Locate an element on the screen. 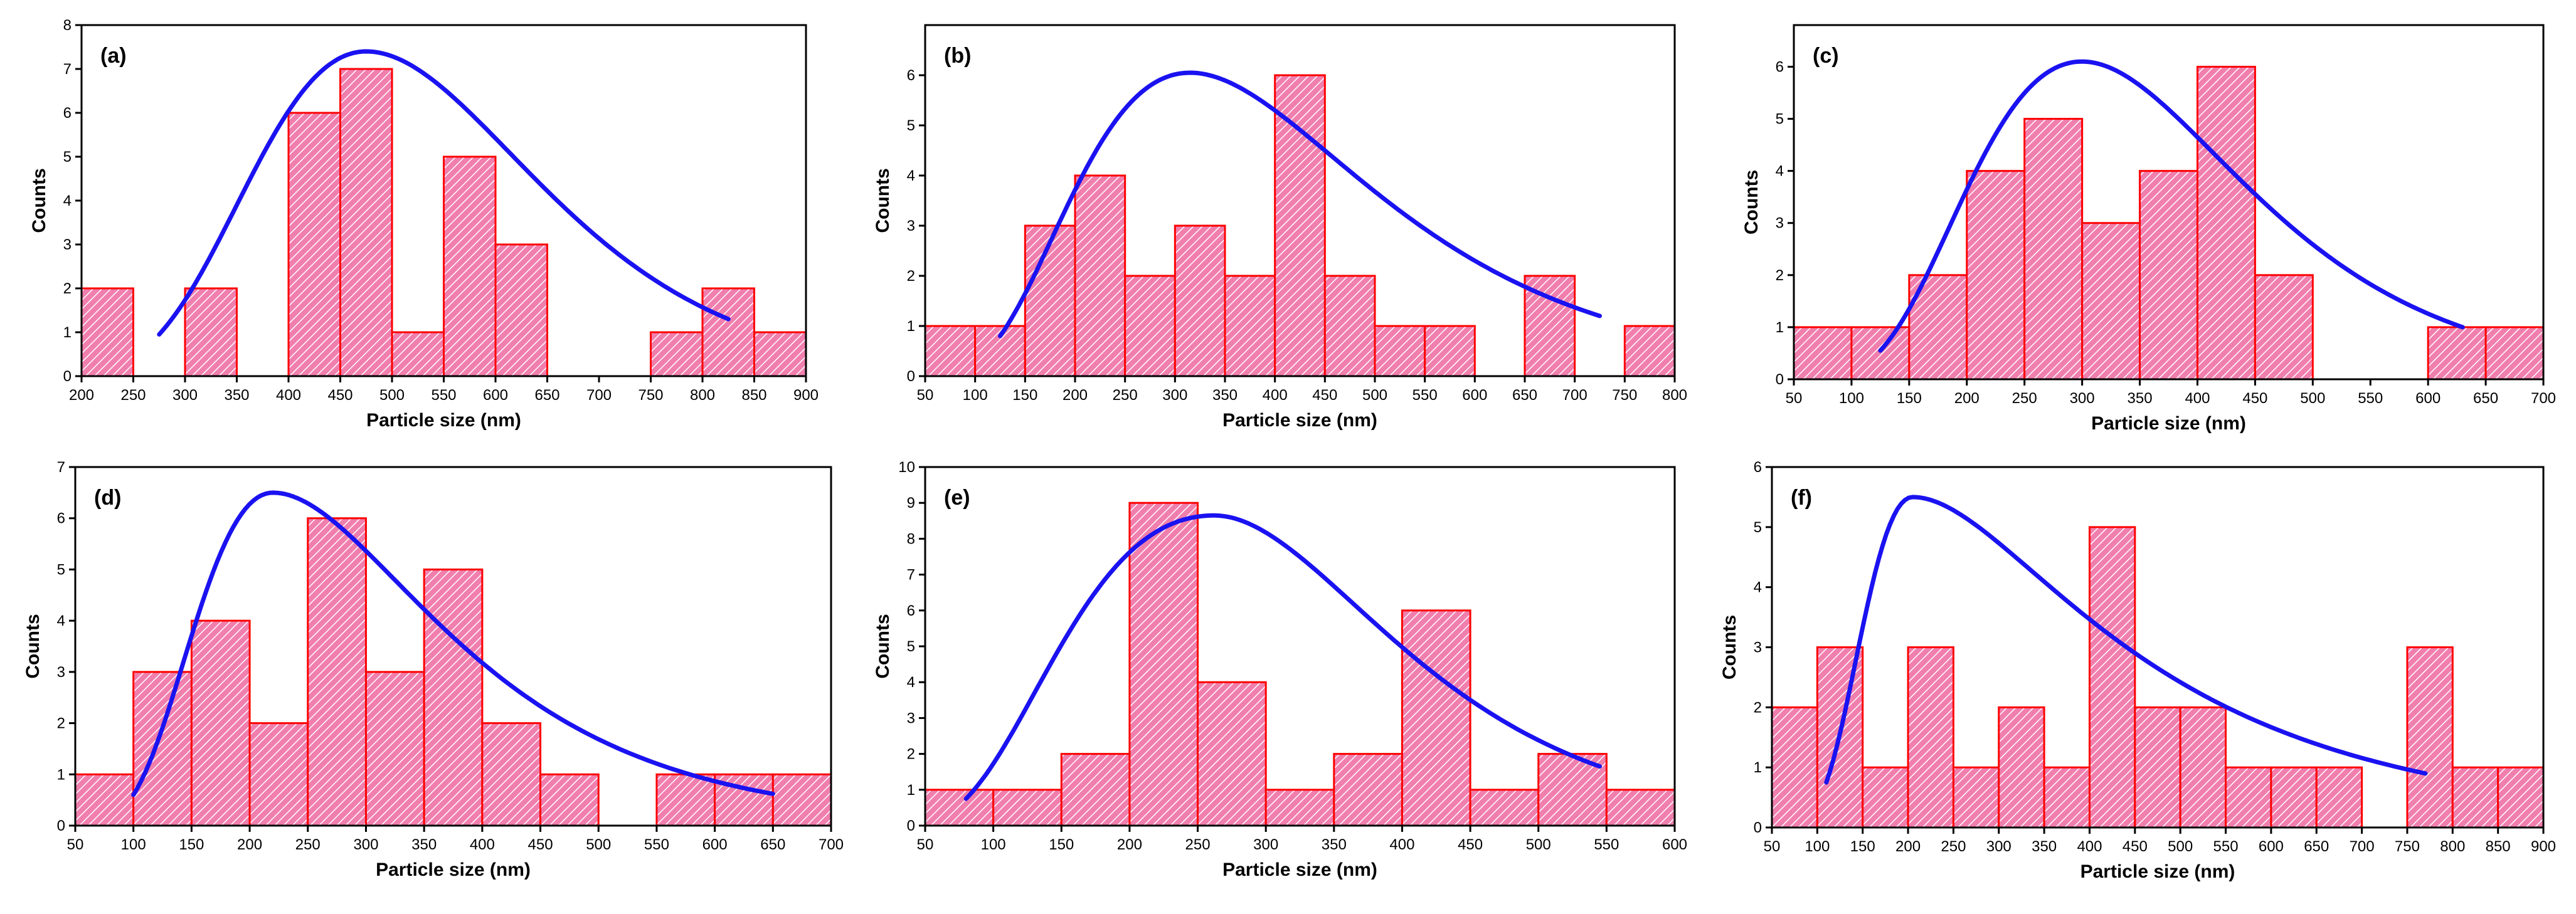 The image size is (2576, 914). x-tick-label: 50 is located at coordinates (925, 395).